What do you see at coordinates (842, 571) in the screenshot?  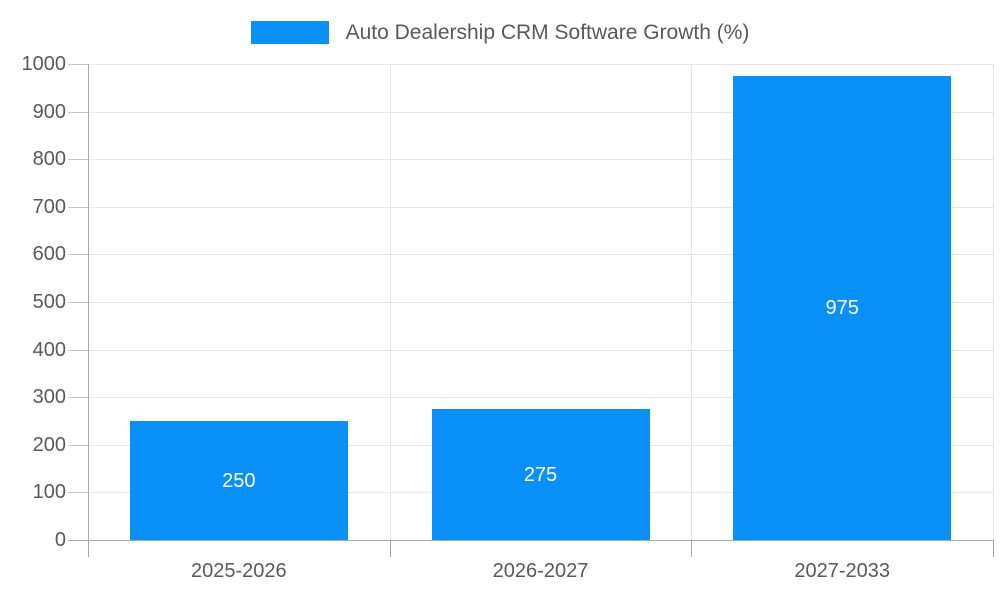 I see `x-tick-label: 2027-2033` at bounding box center [842, 571].